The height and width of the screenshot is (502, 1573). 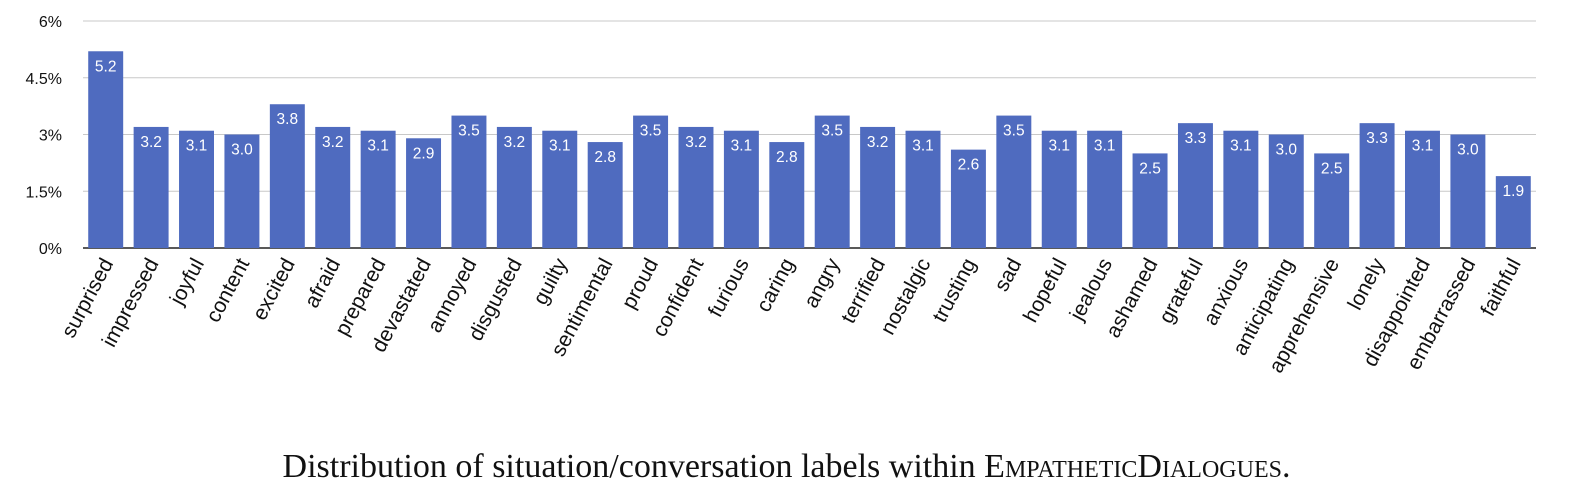 What do you see at coordinates (1514, 191) in the screenshot?
I see `data-label: 1.9` at bounding box center [1514, 191].